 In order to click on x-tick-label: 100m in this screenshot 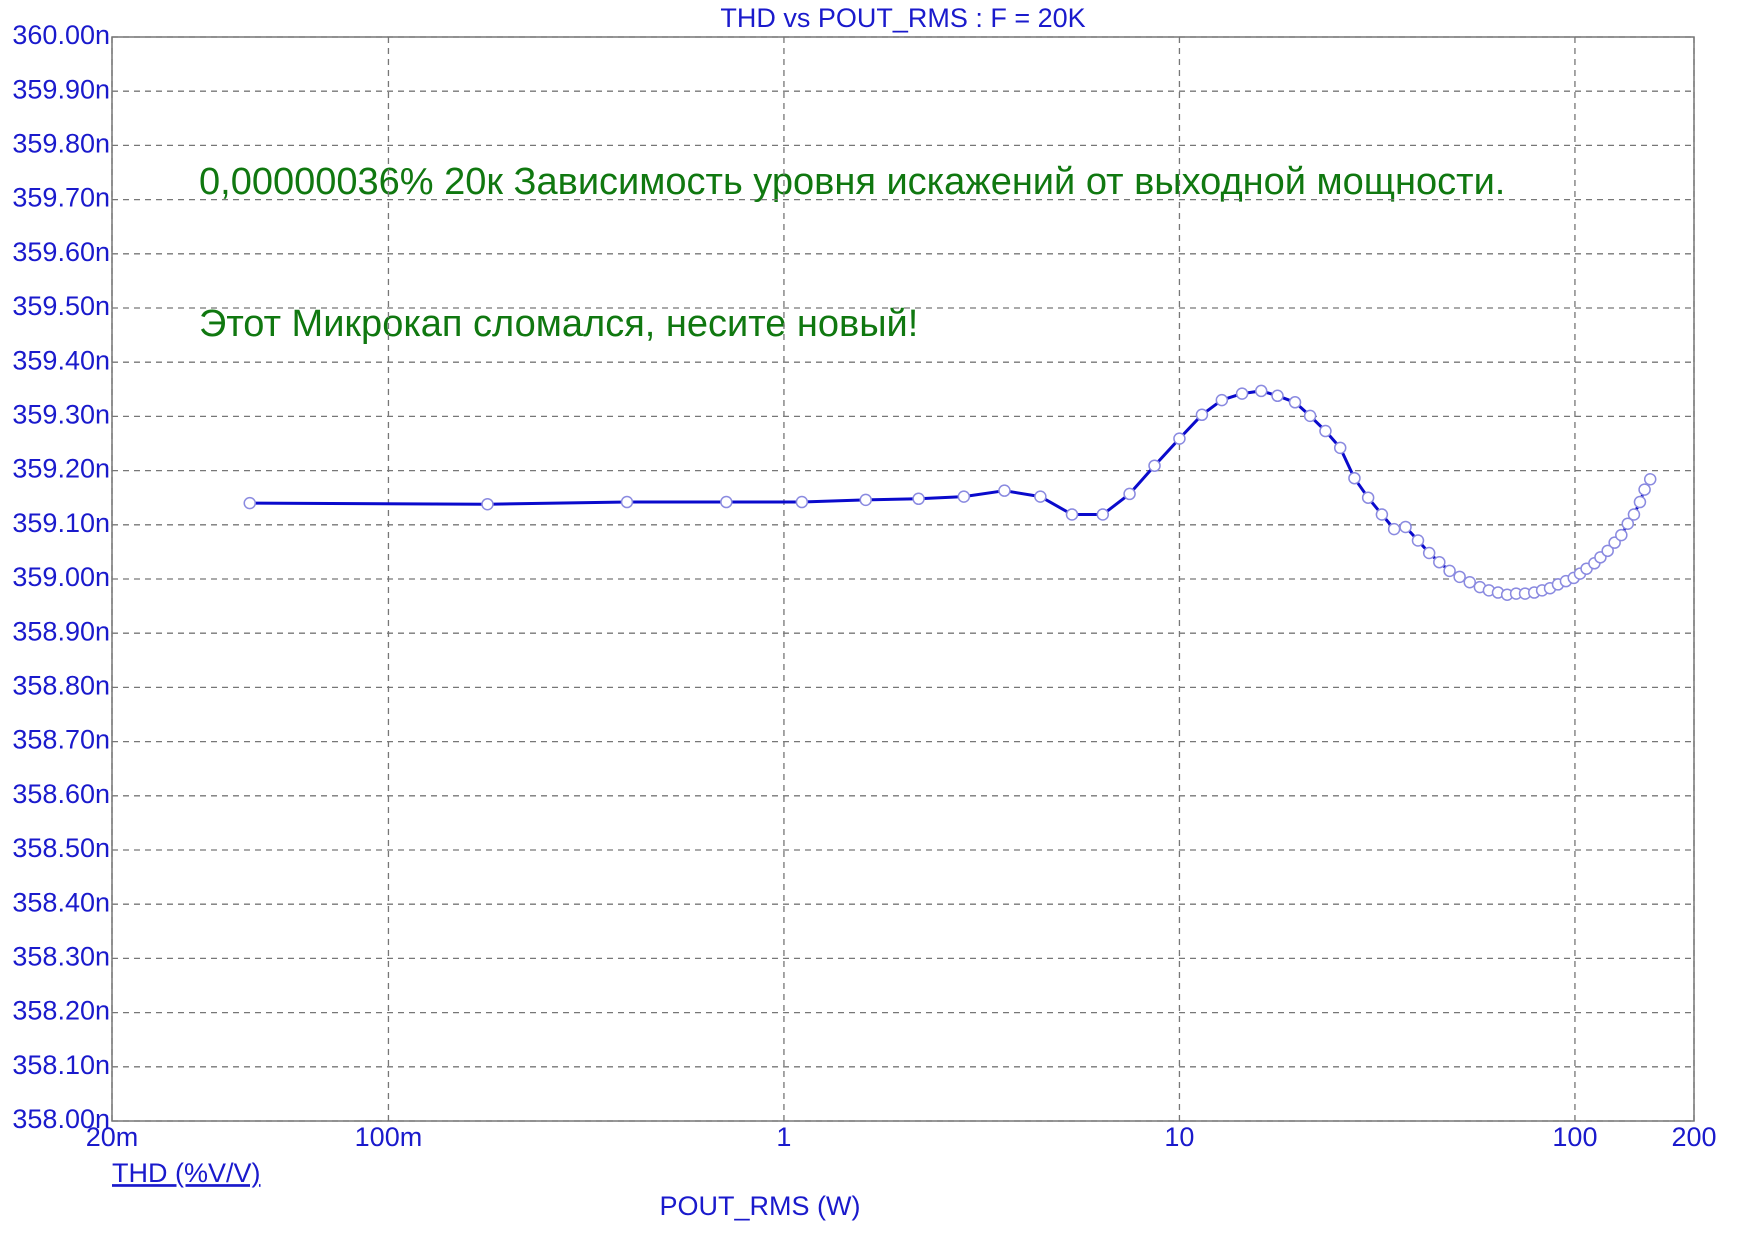, I will do `click(389, 1137)`.